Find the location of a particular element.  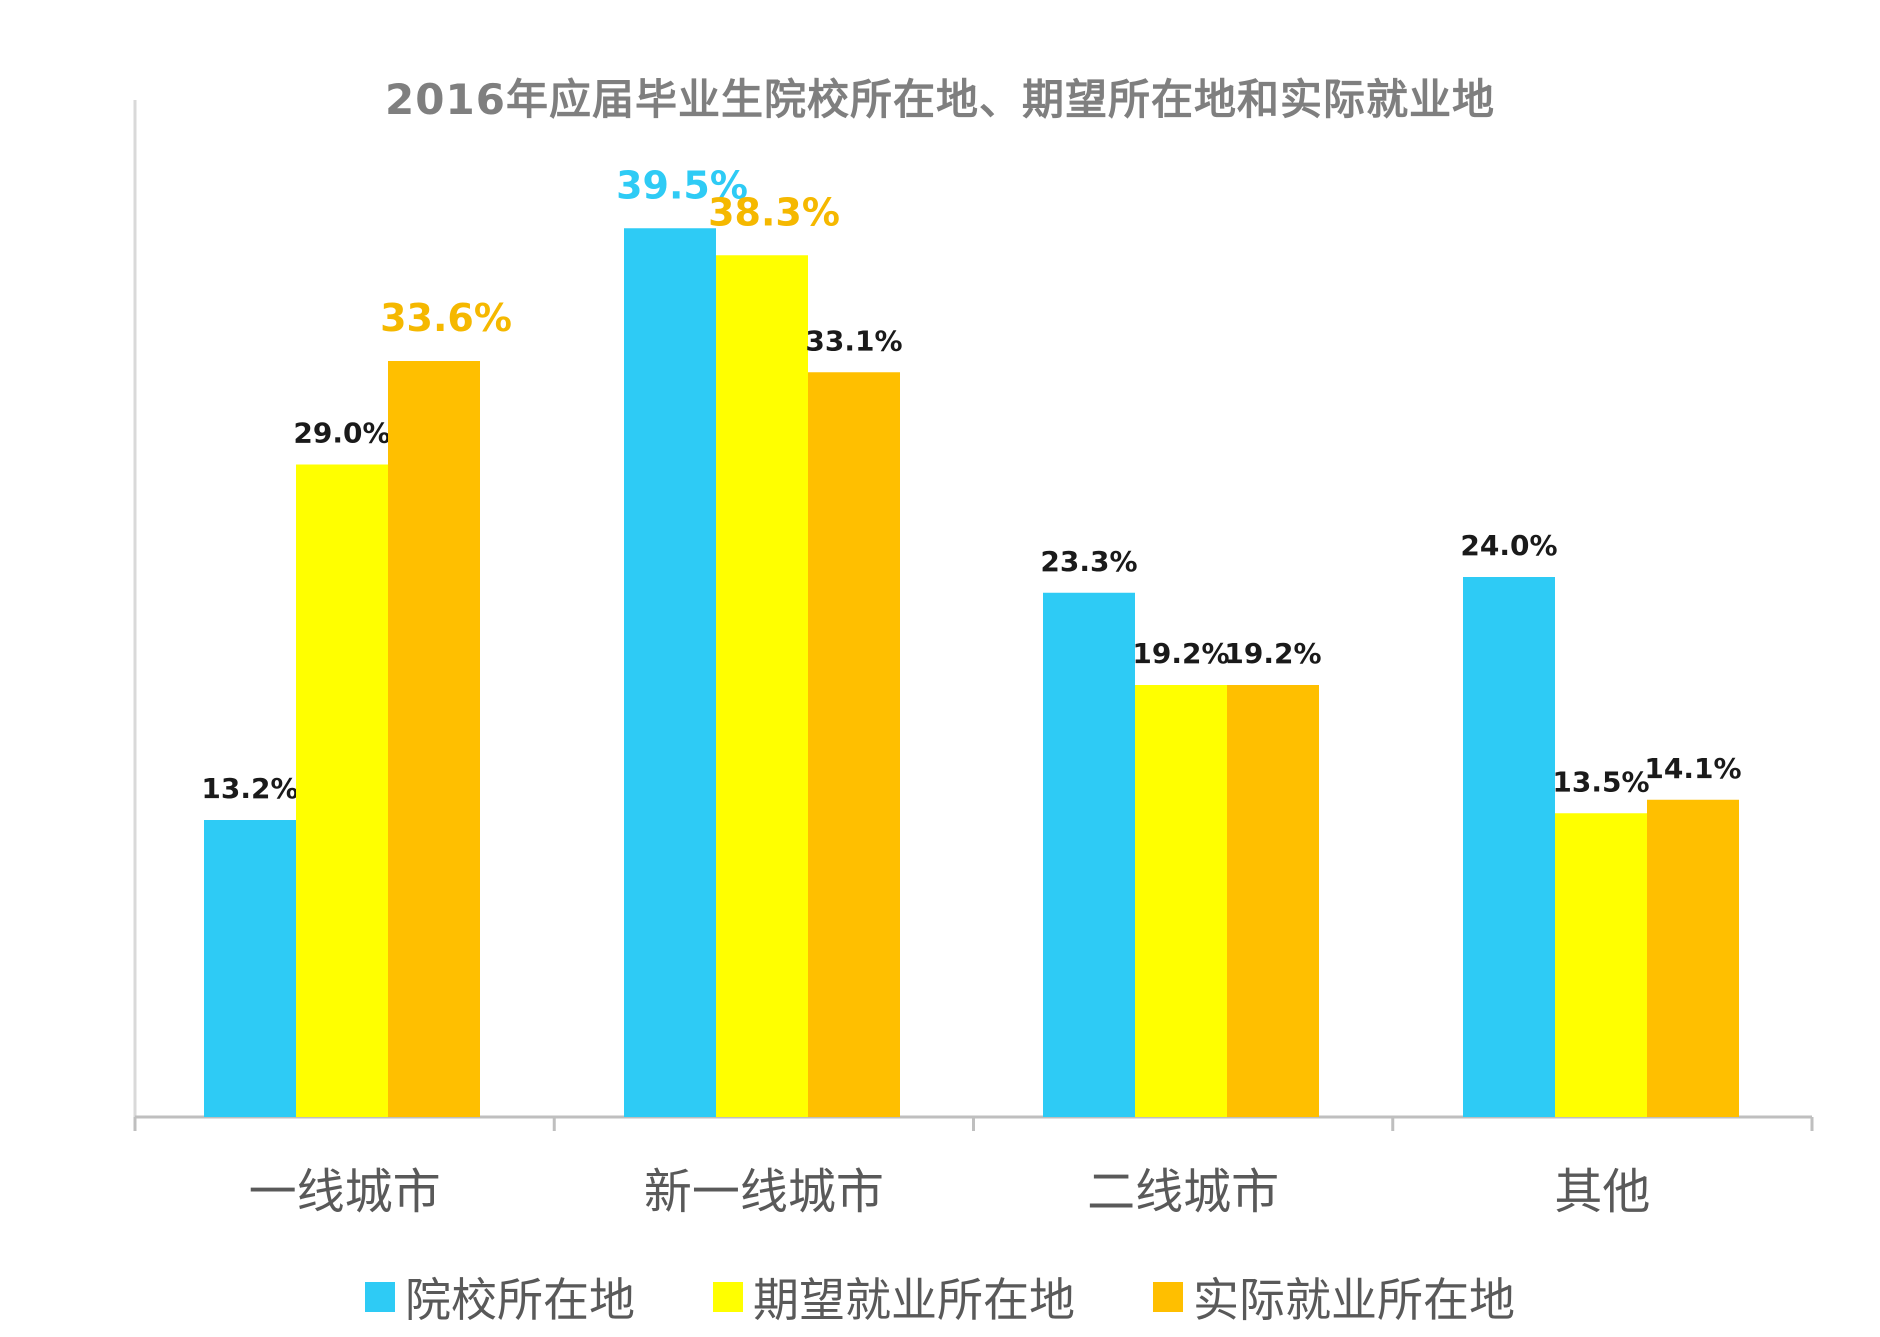

data-label: 39.5% is located at coordinates (682, 185).